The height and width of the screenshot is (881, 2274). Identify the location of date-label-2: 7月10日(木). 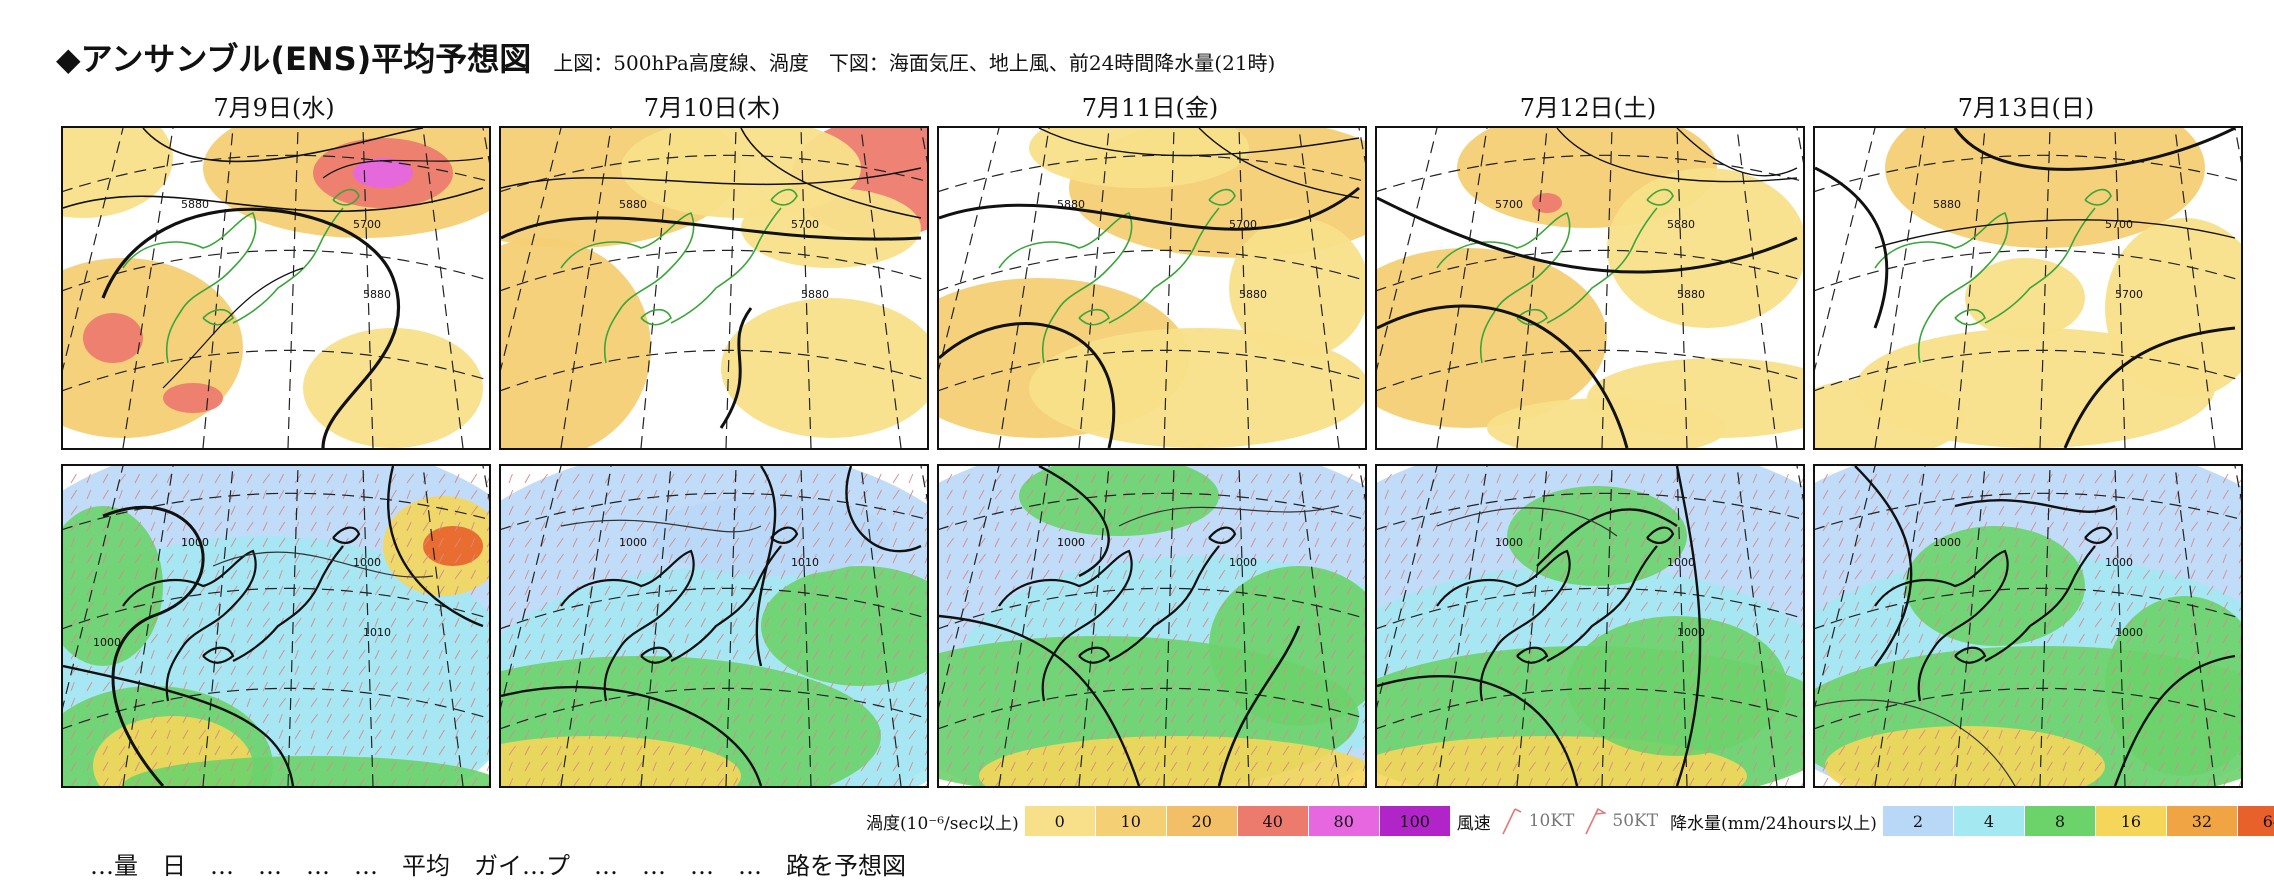
(712, 108).